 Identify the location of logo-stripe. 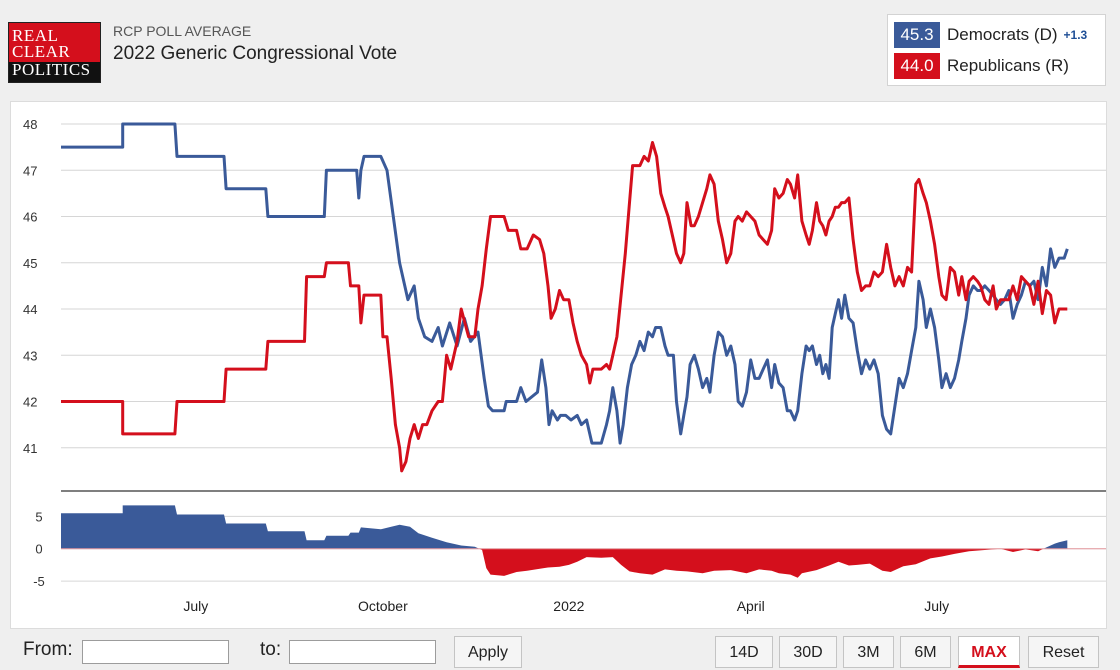
(54, 72).